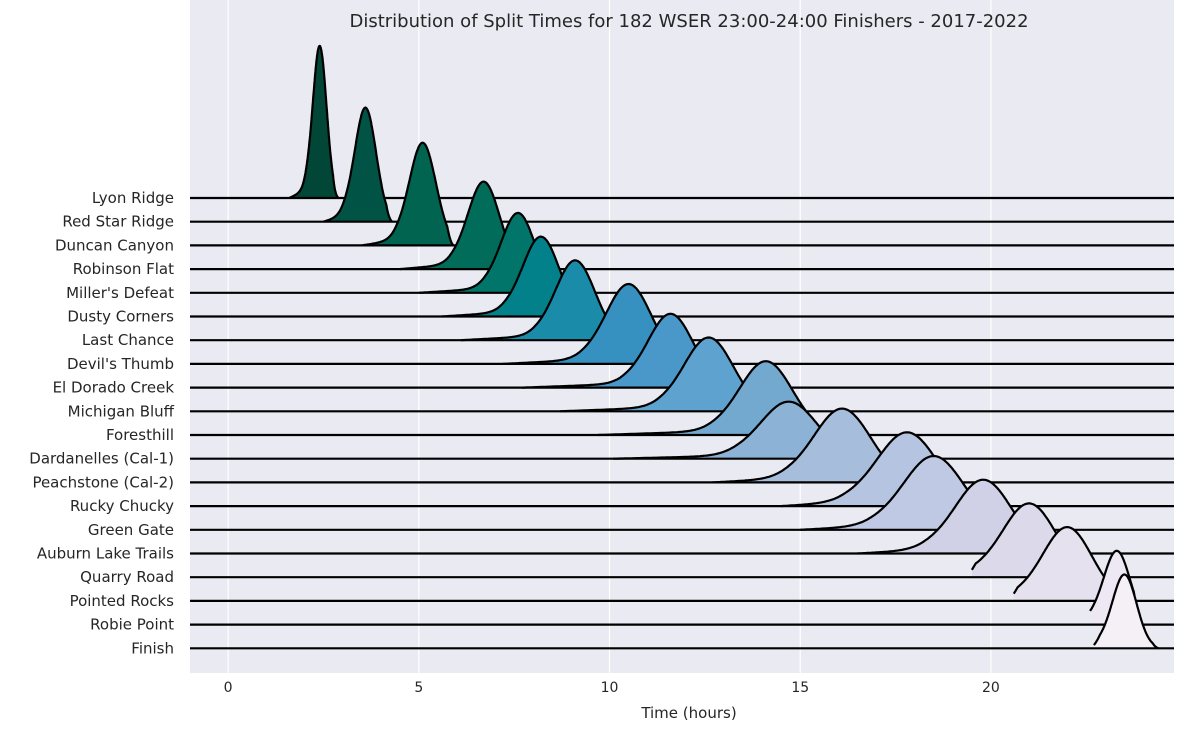 This screenshot has height=732, width=1200. I want to click on y-label-16: Quarry Road, so click(127, 577).